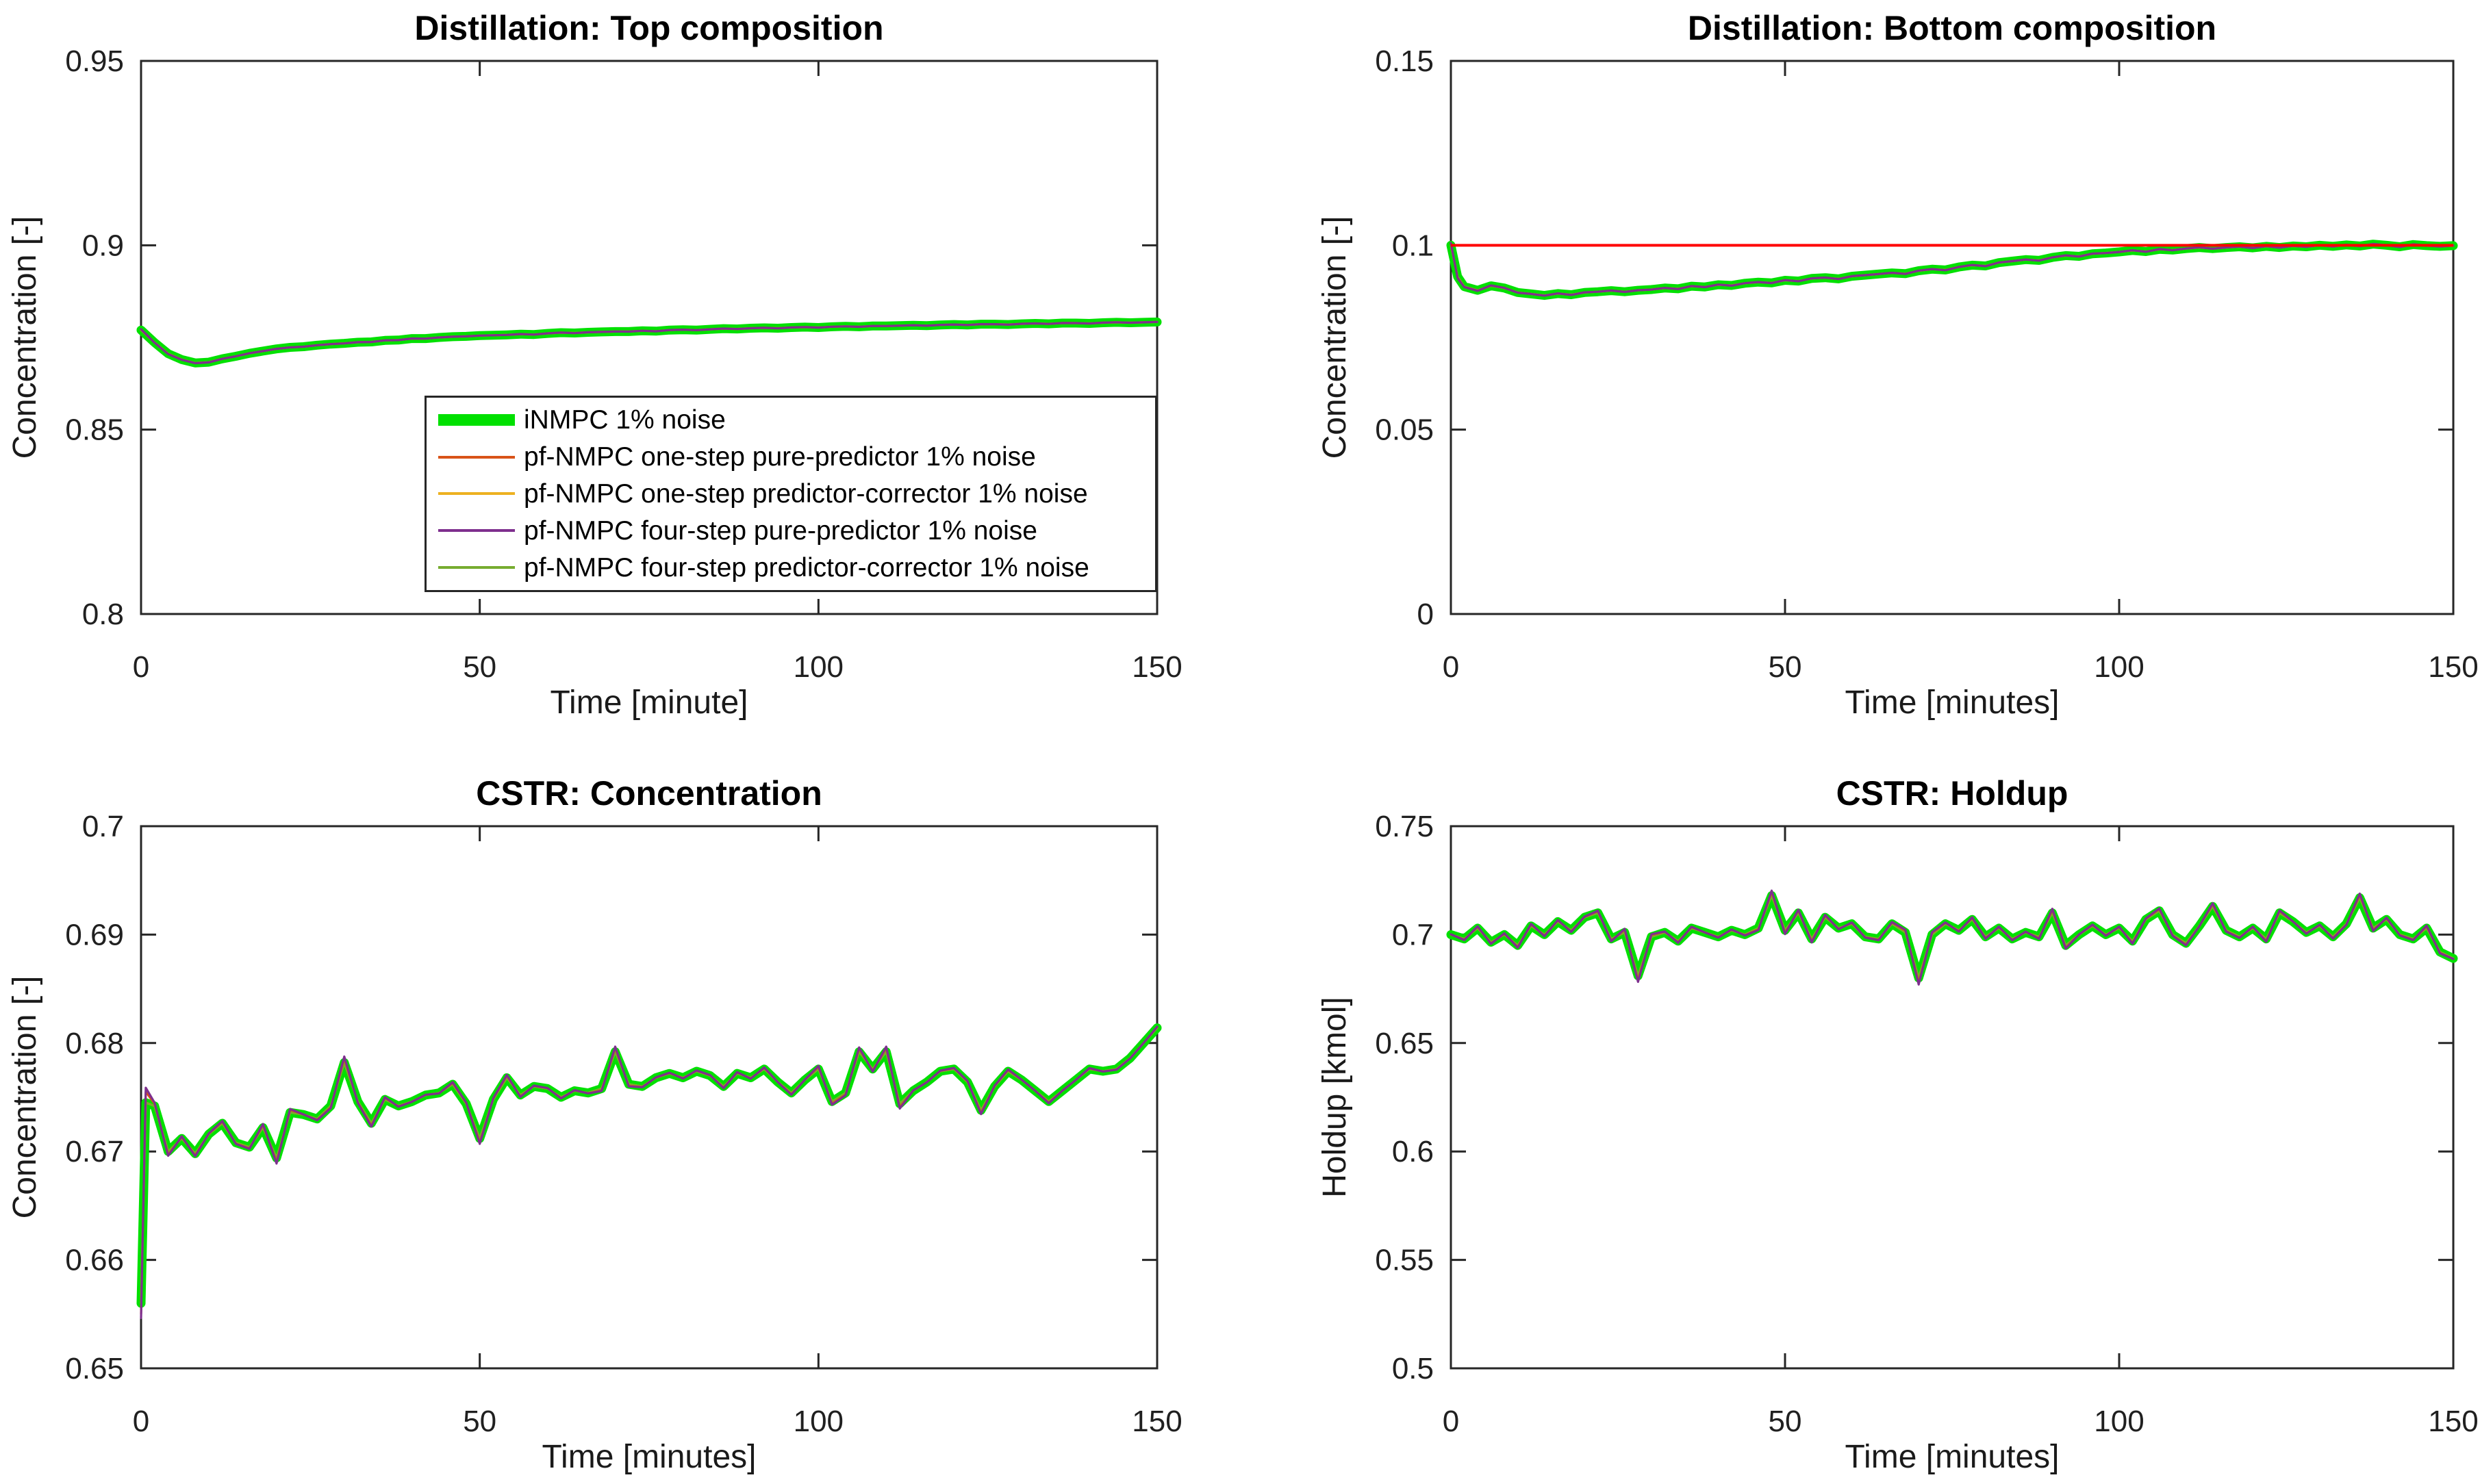 This screenshot has height=1484, width=2480. Describe the element at coordinates (94, 430) in the screenshot. I see `y-tick-label: 0.85` at that location.